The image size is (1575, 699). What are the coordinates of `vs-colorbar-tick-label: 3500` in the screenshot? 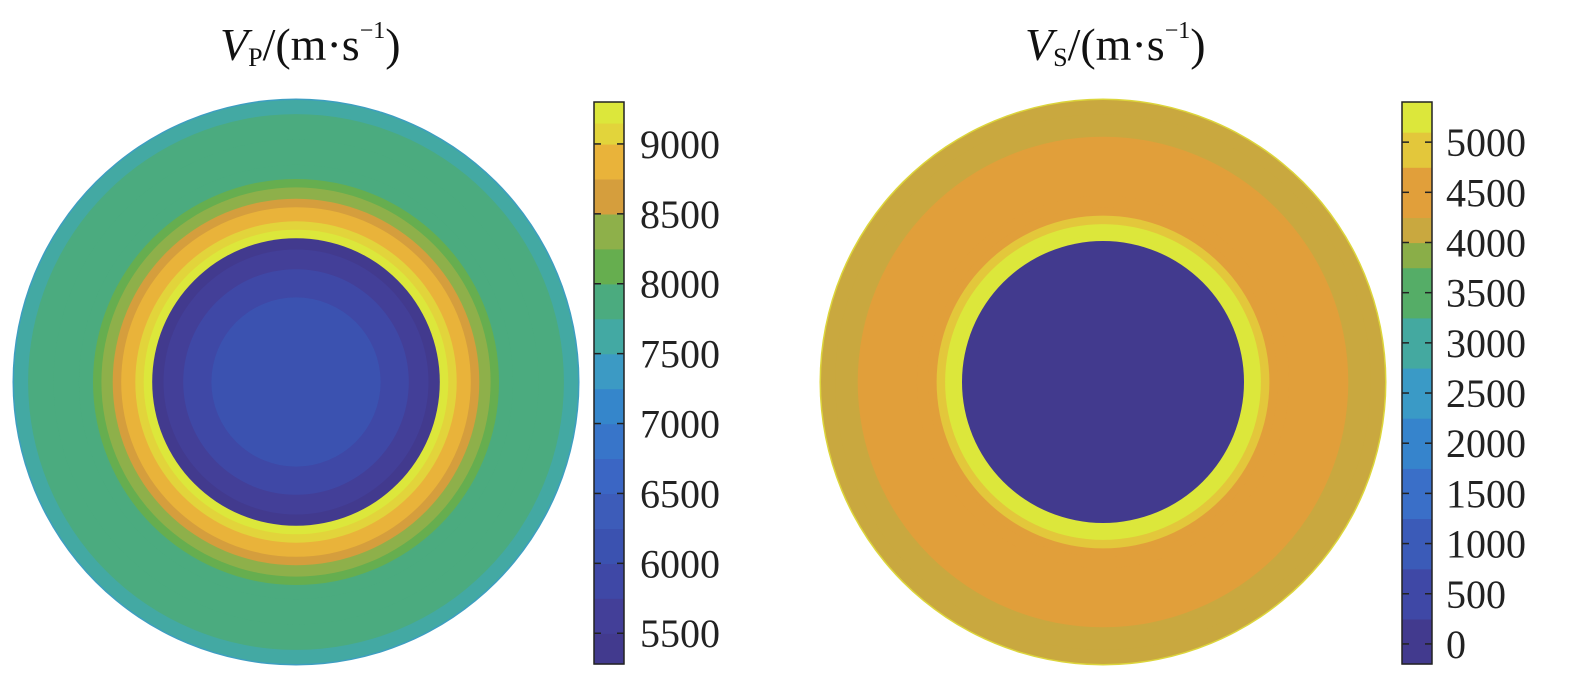 It's located at (1486, 293).